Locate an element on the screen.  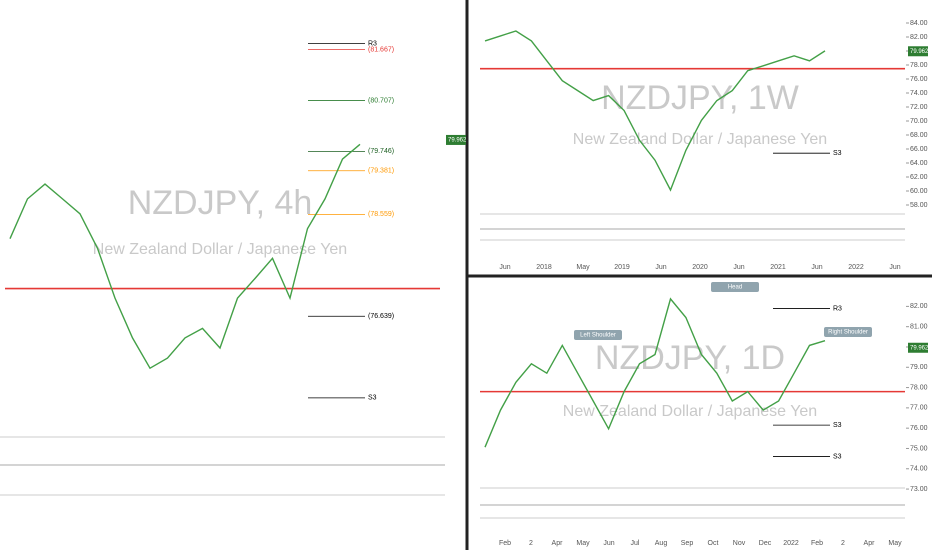
x-tick-label: Sep is located at coordinates (687, 543).